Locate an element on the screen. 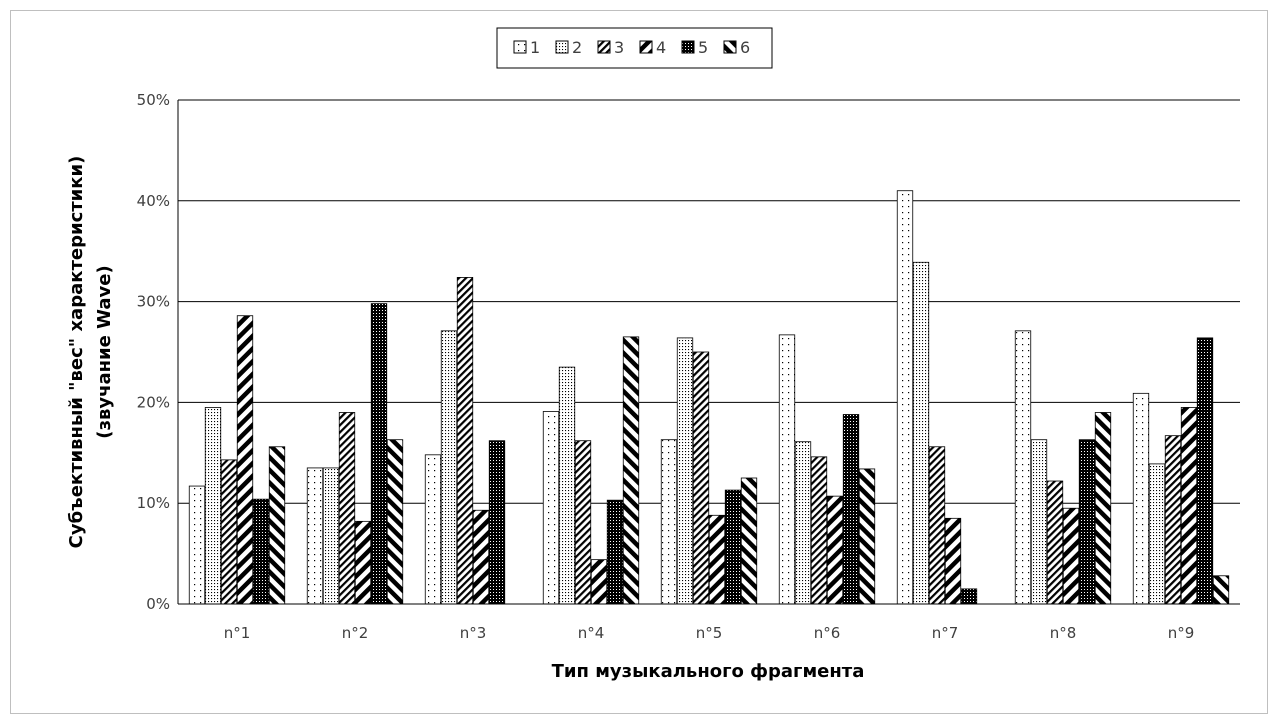  bar-s2-c5 is located at coordinates (685, 471).